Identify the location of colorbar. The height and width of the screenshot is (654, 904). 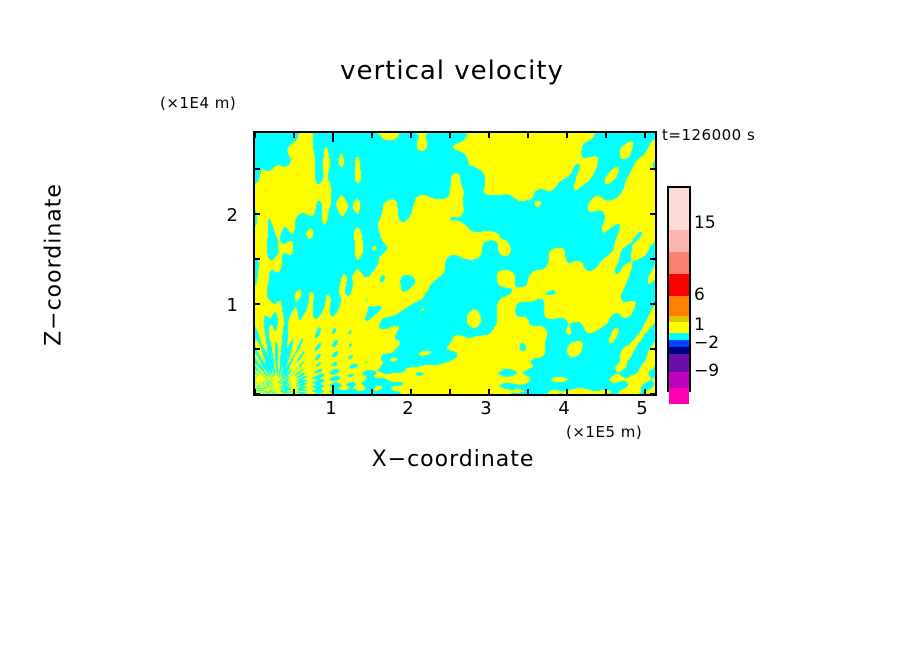
(679, 295).